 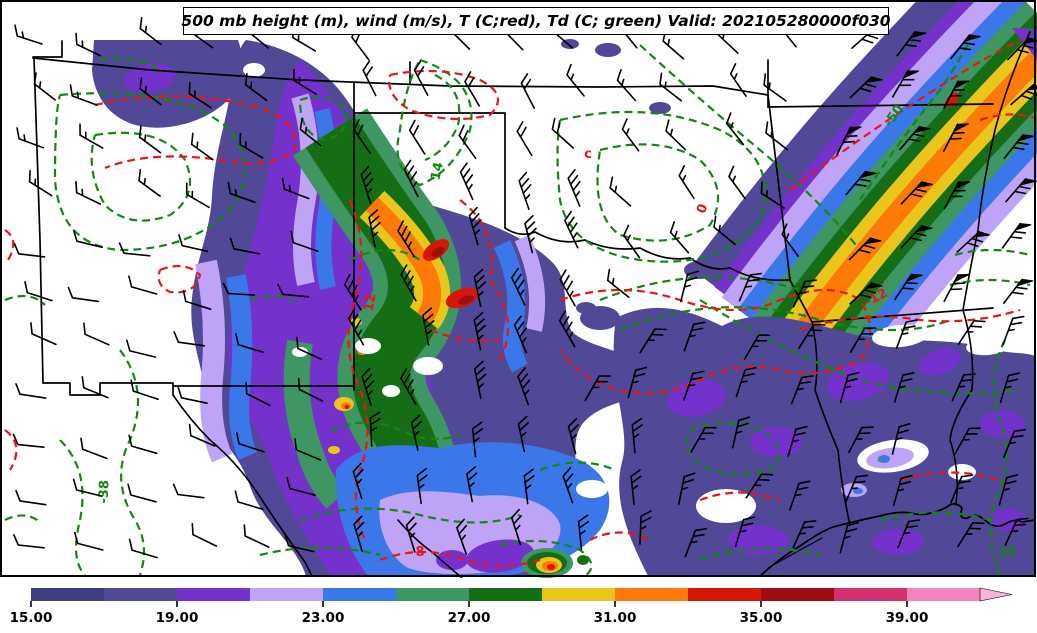 What do you see at coordinates (615, 618) in the screenshot?
I see `colorbar-tick-label: 31.00` at bounding box center [615, 618].